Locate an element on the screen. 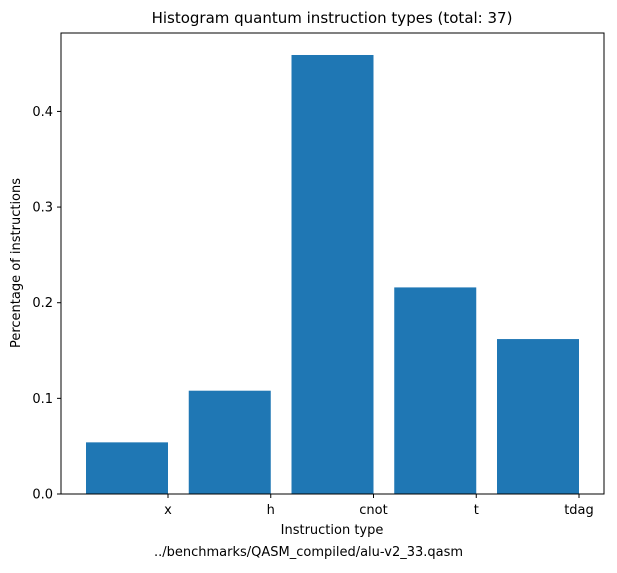  bar-tdag is located at coordinates (538, 416).